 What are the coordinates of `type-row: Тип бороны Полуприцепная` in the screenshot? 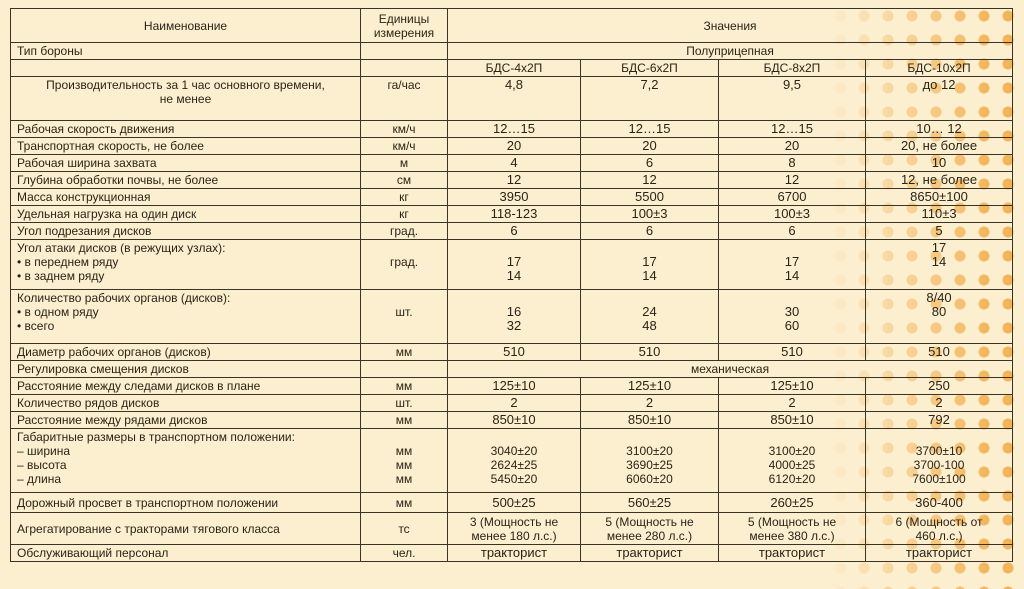 It's located at (512, 51).